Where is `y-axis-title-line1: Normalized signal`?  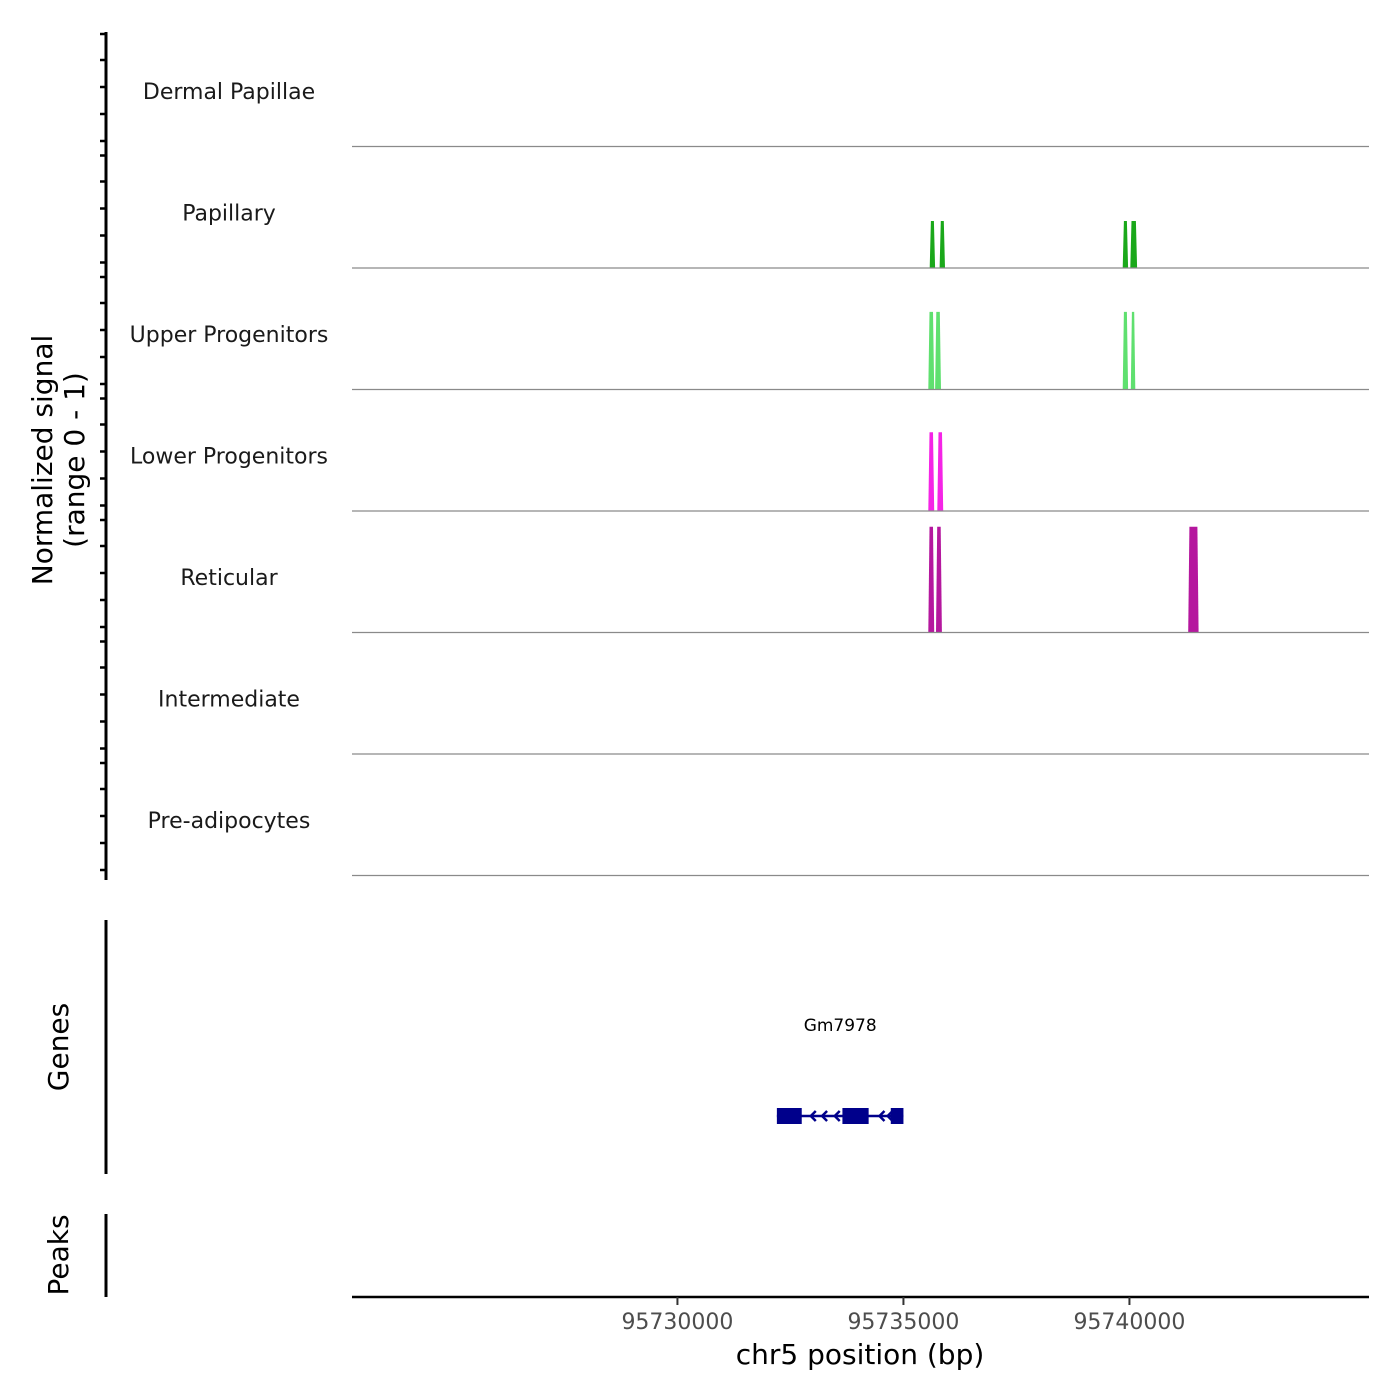
y-axis-title-line1: Normalized signal is located at coordinates (42, 460).